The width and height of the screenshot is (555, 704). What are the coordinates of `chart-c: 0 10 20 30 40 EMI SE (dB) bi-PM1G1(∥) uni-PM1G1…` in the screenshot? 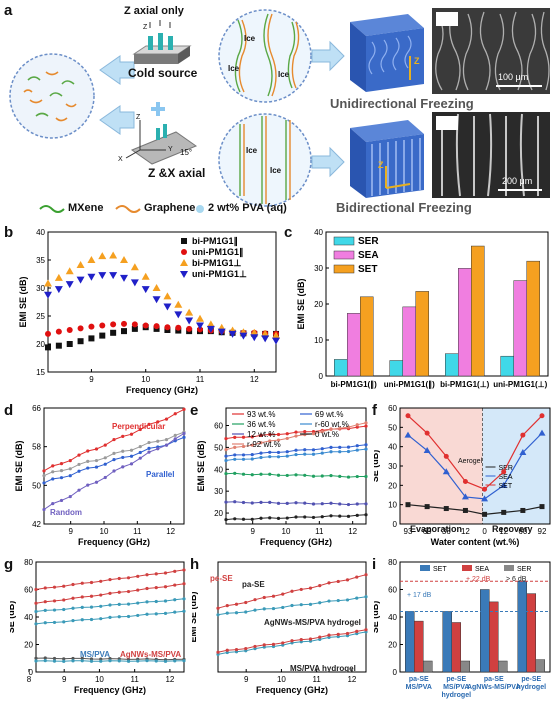 It's located at (422, 308).